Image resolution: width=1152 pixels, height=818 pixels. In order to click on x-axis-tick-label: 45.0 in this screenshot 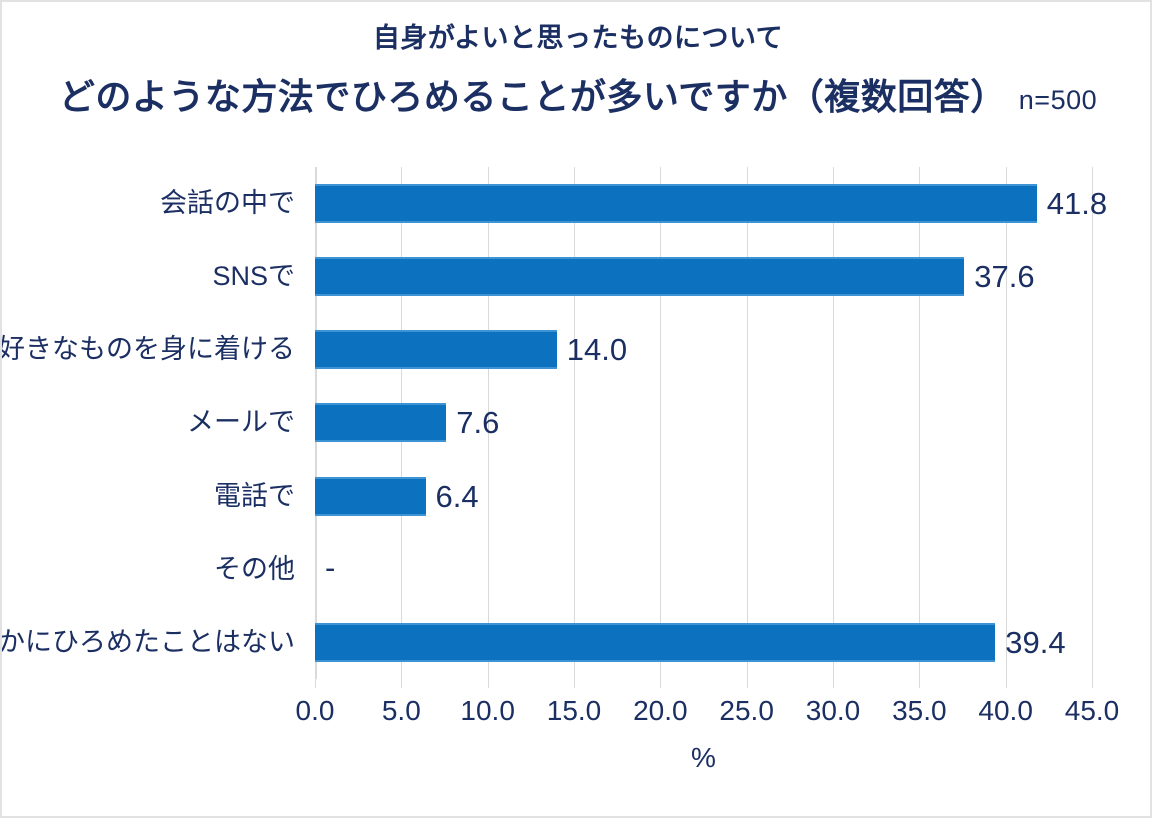, I will do `click(1092, 710)`.